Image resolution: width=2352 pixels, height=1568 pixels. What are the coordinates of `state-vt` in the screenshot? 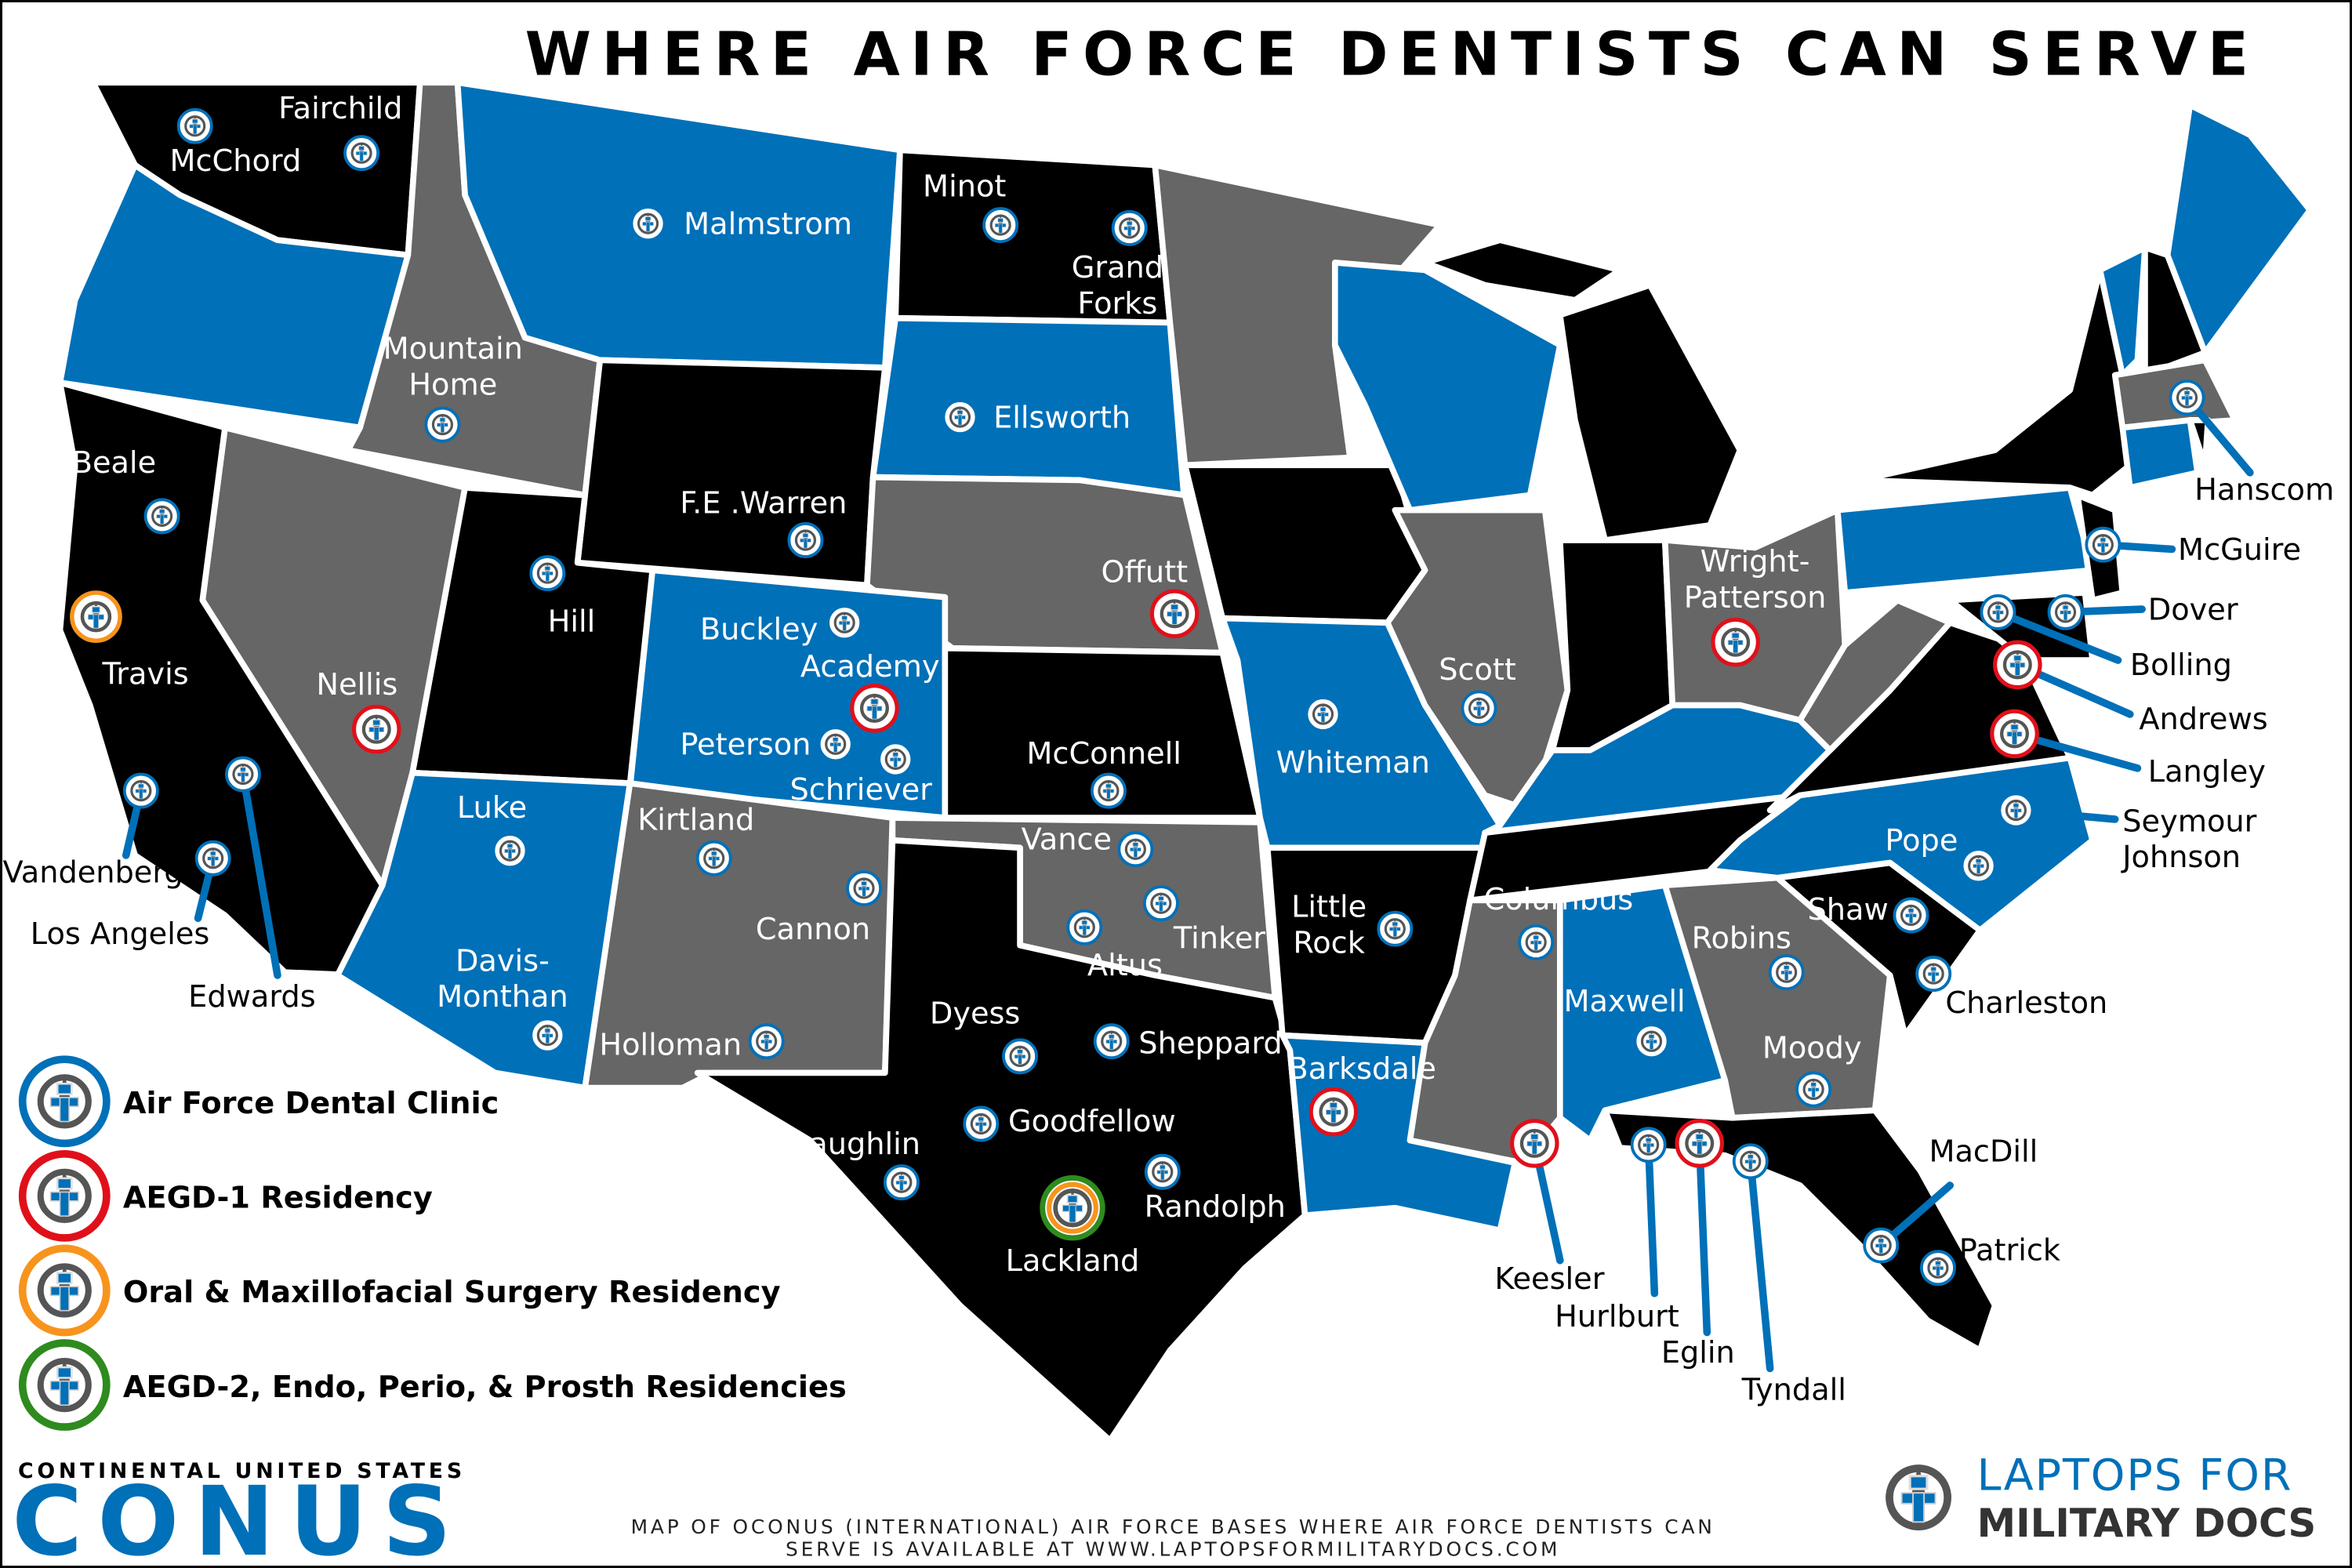 It's located at (2122, 311).